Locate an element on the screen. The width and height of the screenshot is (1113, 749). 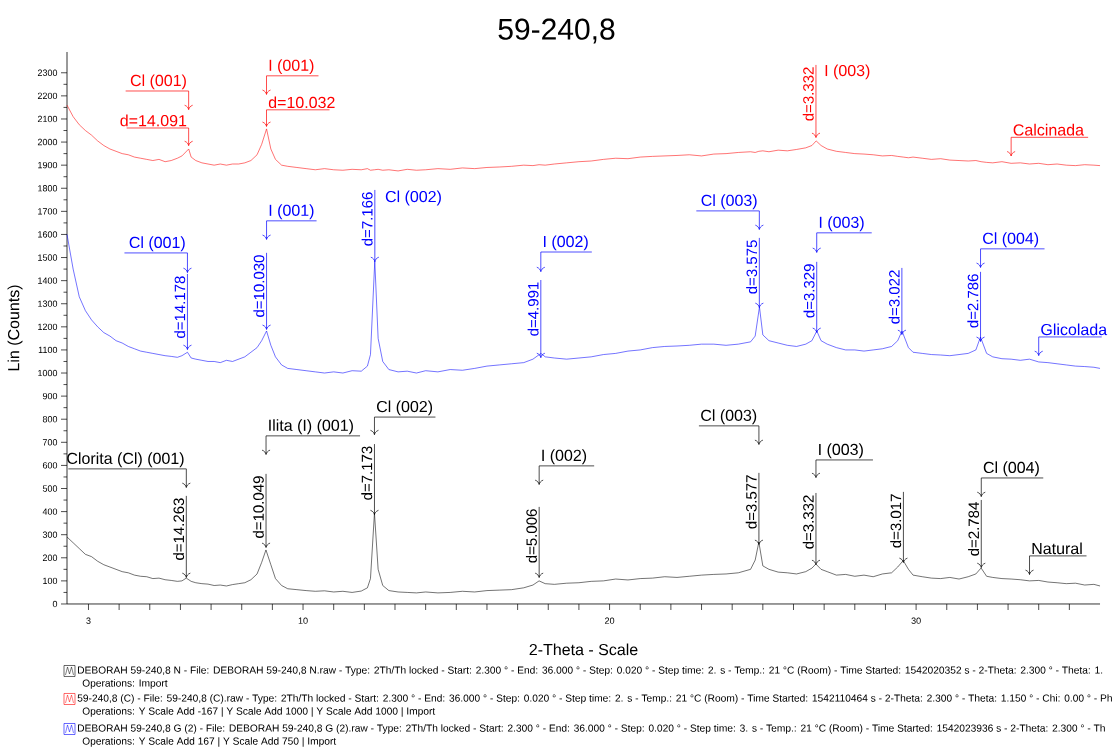
y-tick-label: 2100 is located at coordinates (47, 119).